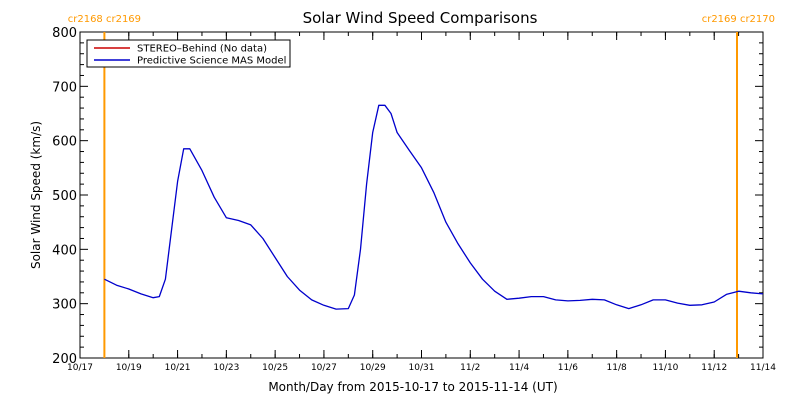 This screenshot has width=800, height=400. Describe the element at coordinates (202, 49) in the screenshot. I see `legend-label-stereo: STEREO–Behind (No data)` at that location.